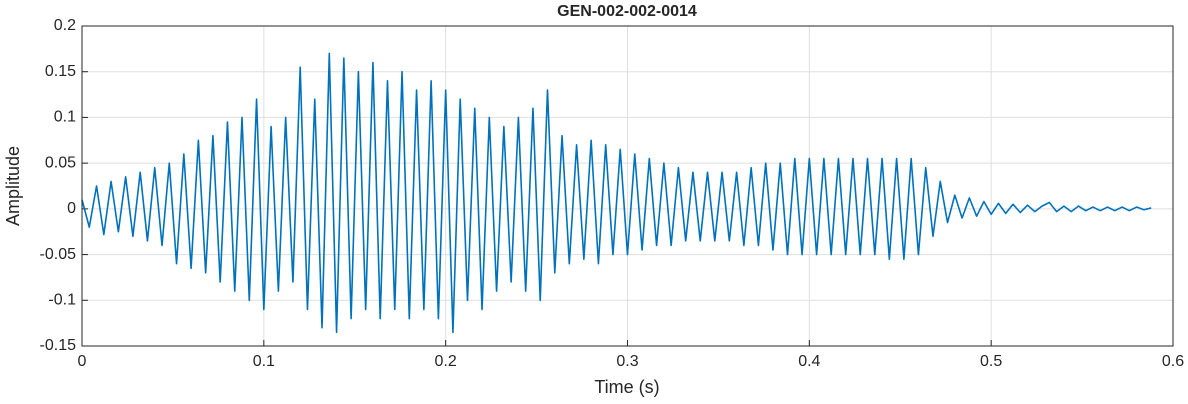  What do you see at coordinates (82, 361) in the screenshot?
I see `x-tick-label: 0` at bounding box center [82, 361].